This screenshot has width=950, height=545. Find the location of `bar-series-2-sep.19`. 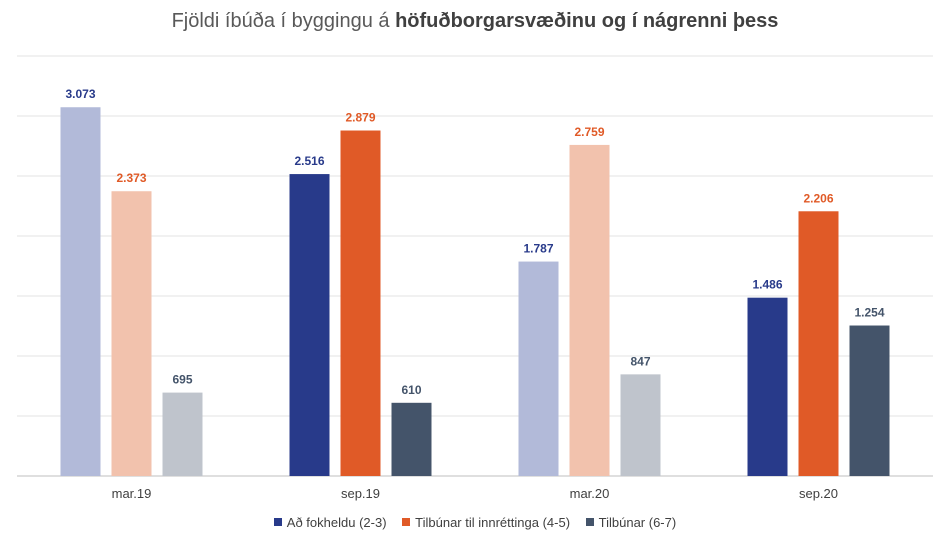

bar-series-2-sep.19 is located at coordinates (360, 303).